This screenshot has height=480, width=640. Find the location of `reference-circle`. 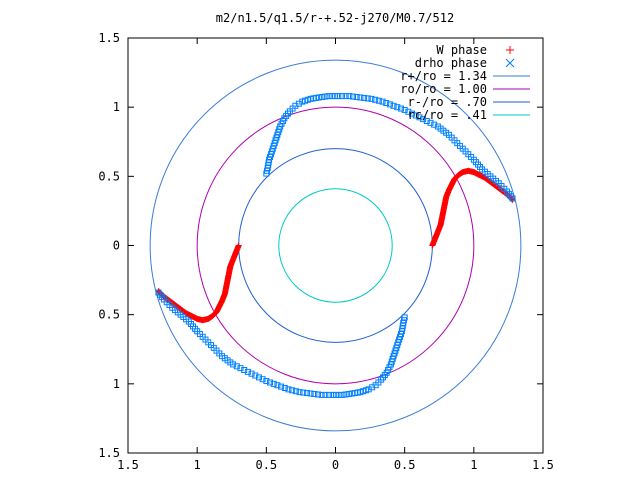

reference-circle is located at coordinates (335, 245).